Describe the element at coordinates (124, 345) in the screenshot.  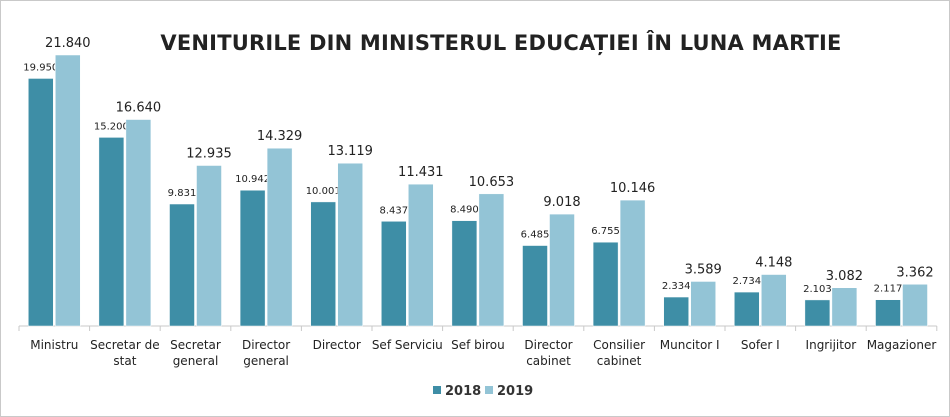
I see `category-label: Secretar de` at that location.